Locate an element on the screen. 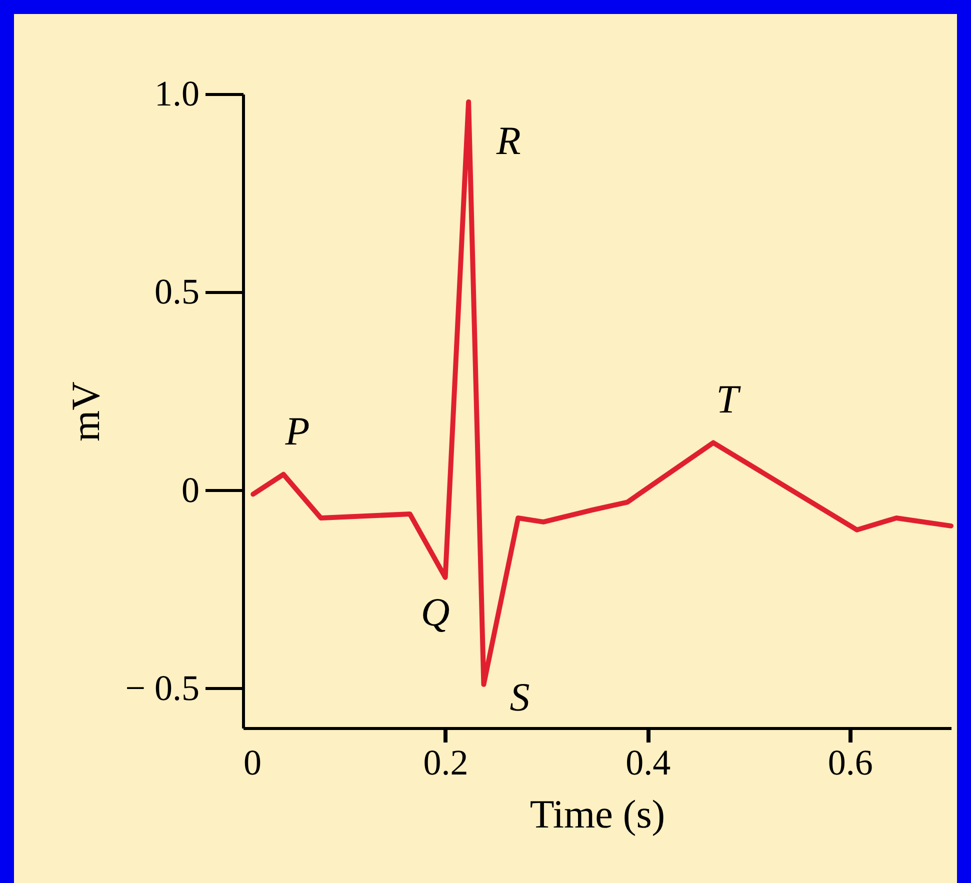 The width and height of the screenshot is (971, 883). annotation: P is located at coordinates (297, 431).